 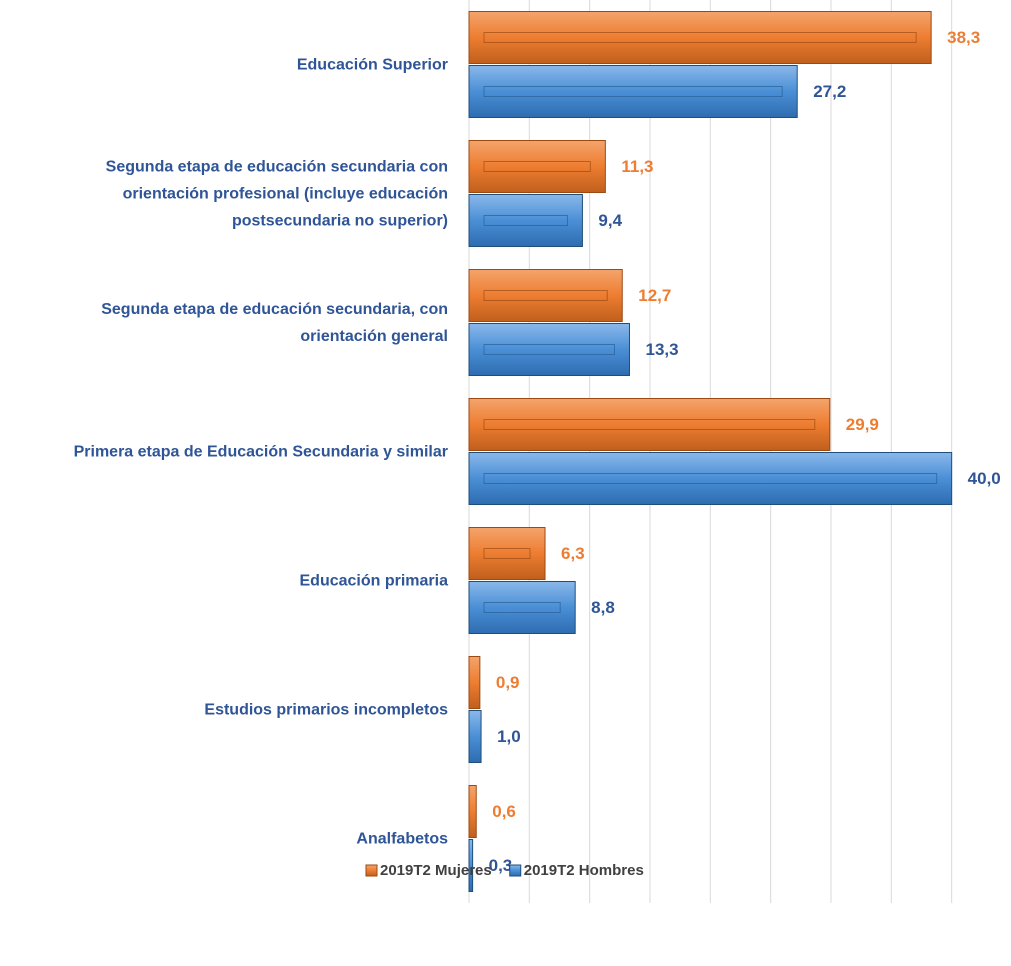 What do you see at coordinates (584, 870) in the screenshot?
I see `legend-label: 2019T2 Hombres` at bounding box center [584, 870].